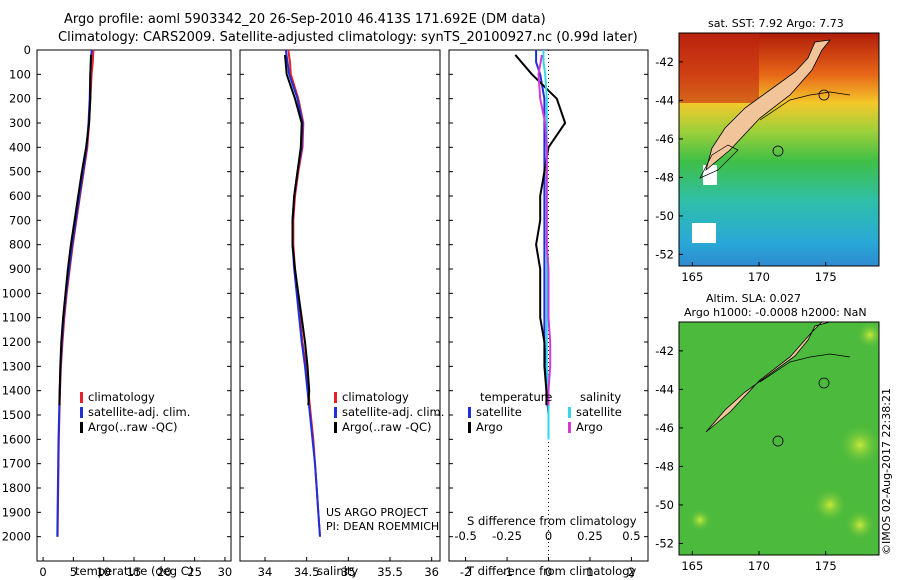 Image resolution: width=900 pixels, height=580 pixels. What do you see at coordinates (20, 74) in the screenshot?
I see `y-tick-label: 100` at bounding box center [20, 74].